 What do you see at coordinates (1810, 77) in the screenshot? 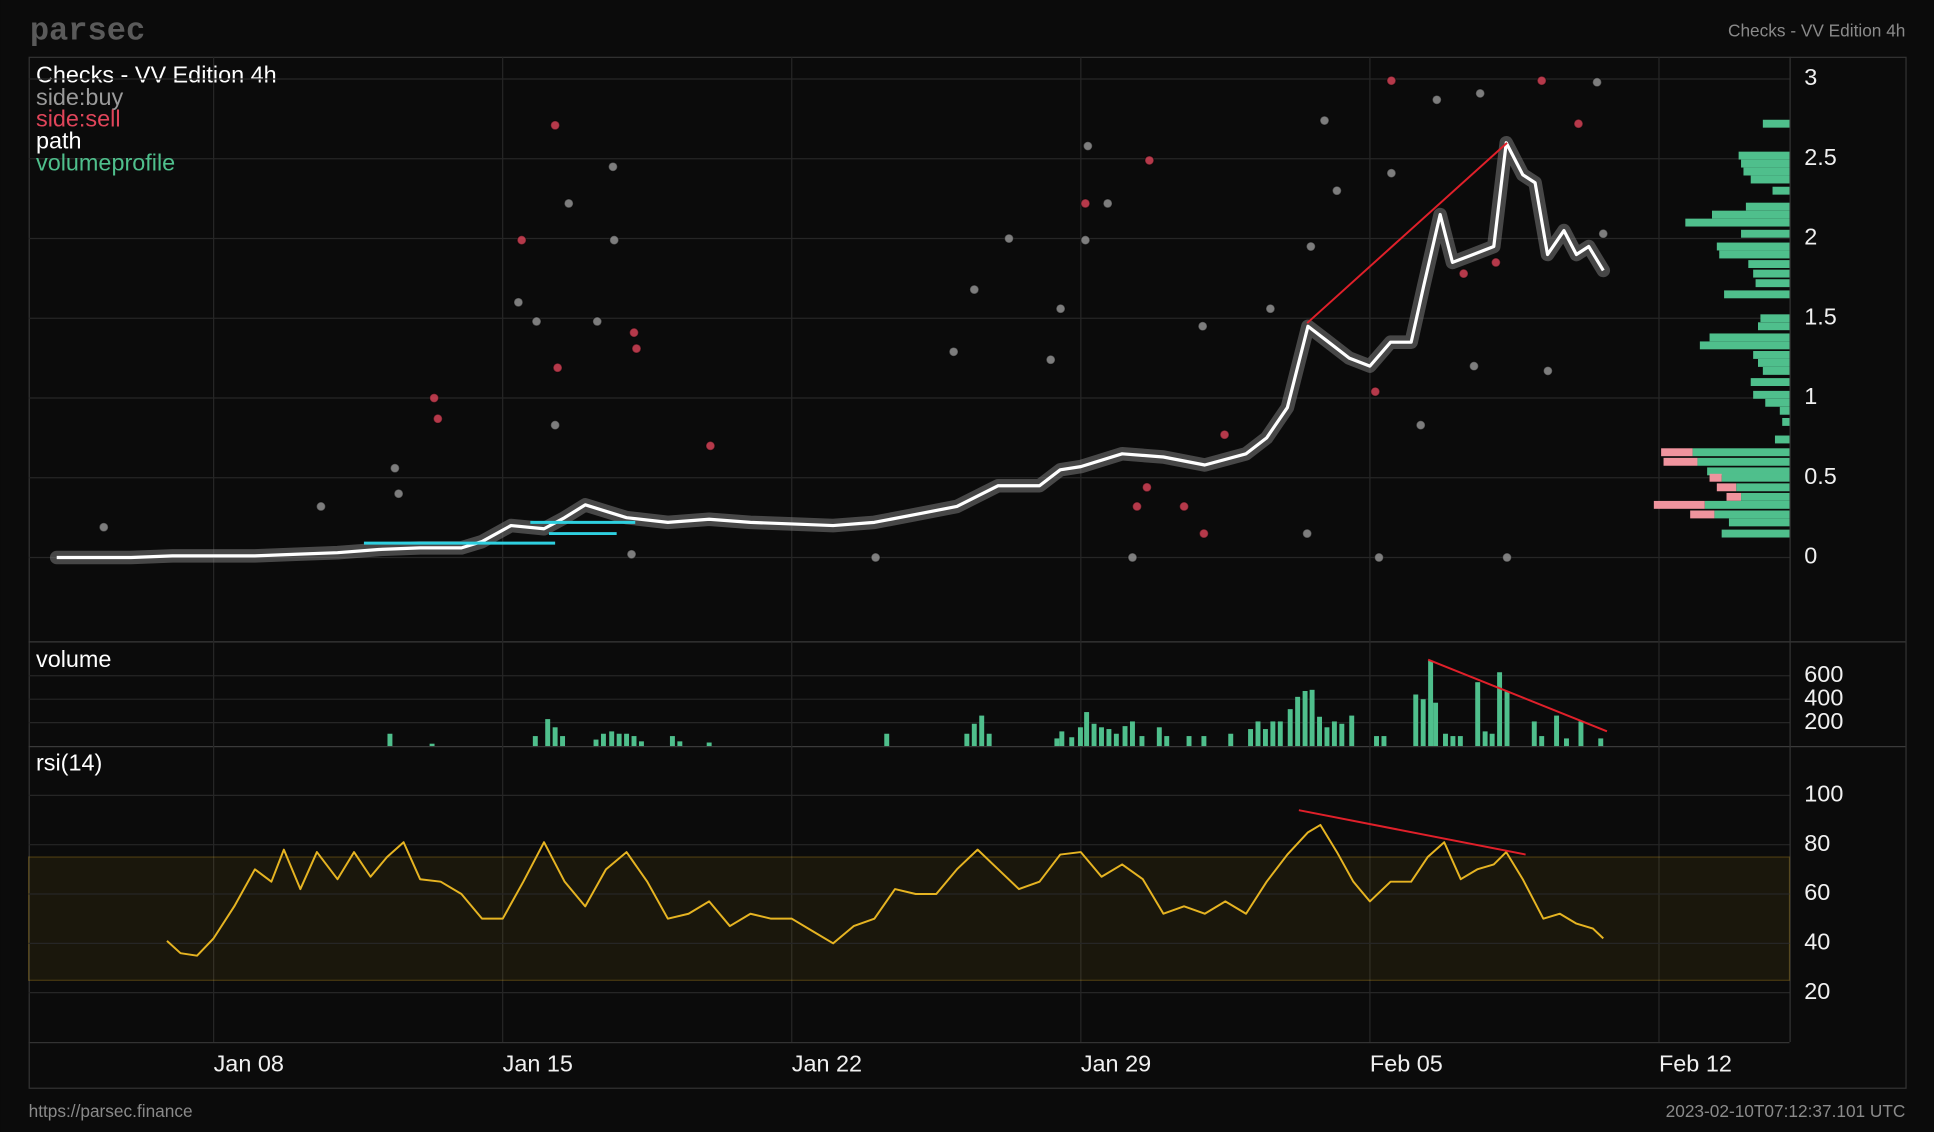
I see `y-tick-label: 3` at bounding box center [1810, 77].